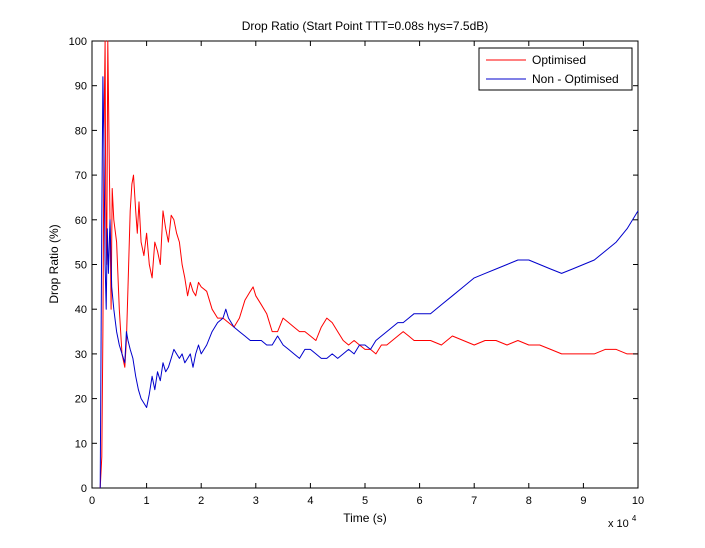 This screenshot has width=705, height=548. Describe the element at coordinates (81, 444) in the screenshot. I see `y-tick-label: 10` at that location.